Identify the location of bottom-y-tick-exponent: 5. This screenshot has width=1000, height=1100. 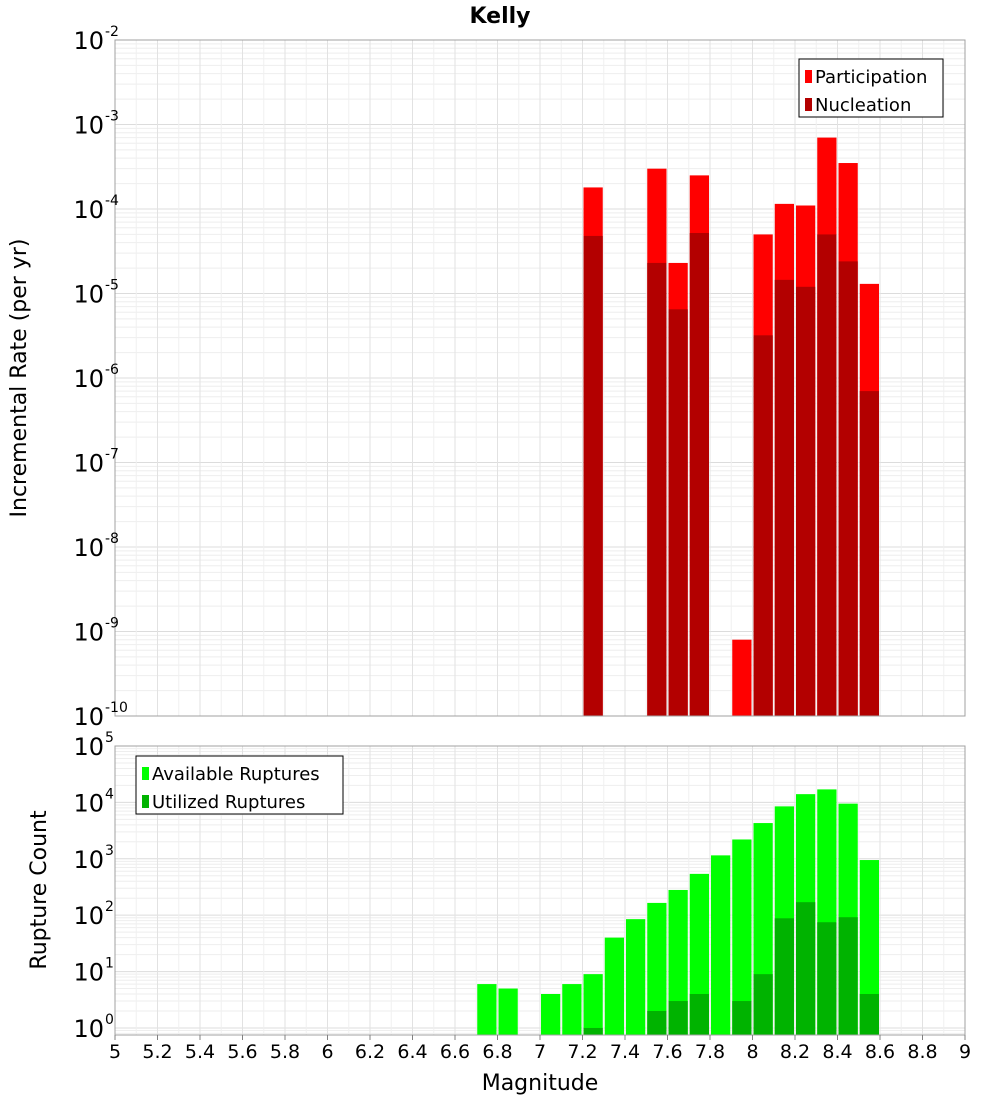
(109, 738).